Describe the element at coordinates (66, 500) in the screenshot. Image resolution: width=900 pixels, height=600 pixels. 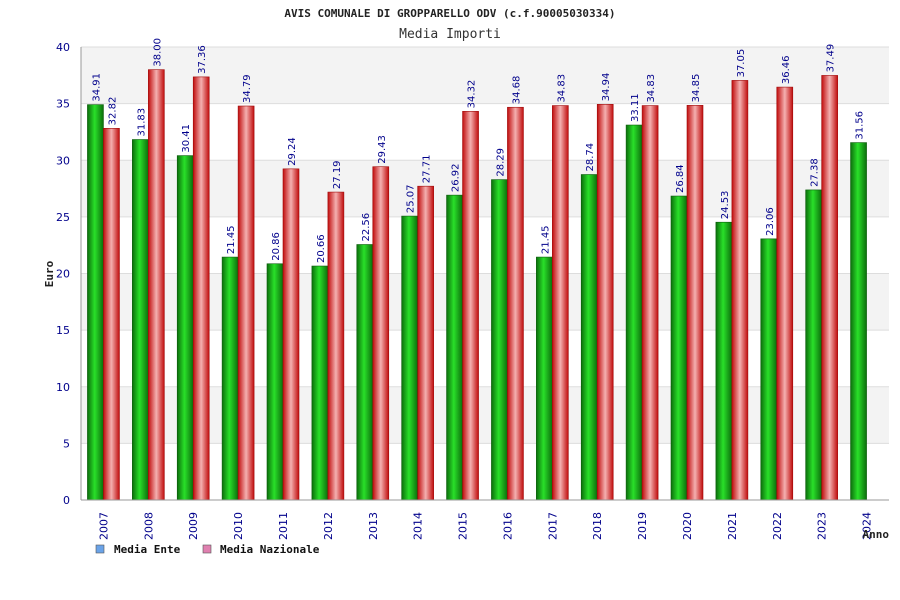
I see `y-tick-label: 0` at that location.